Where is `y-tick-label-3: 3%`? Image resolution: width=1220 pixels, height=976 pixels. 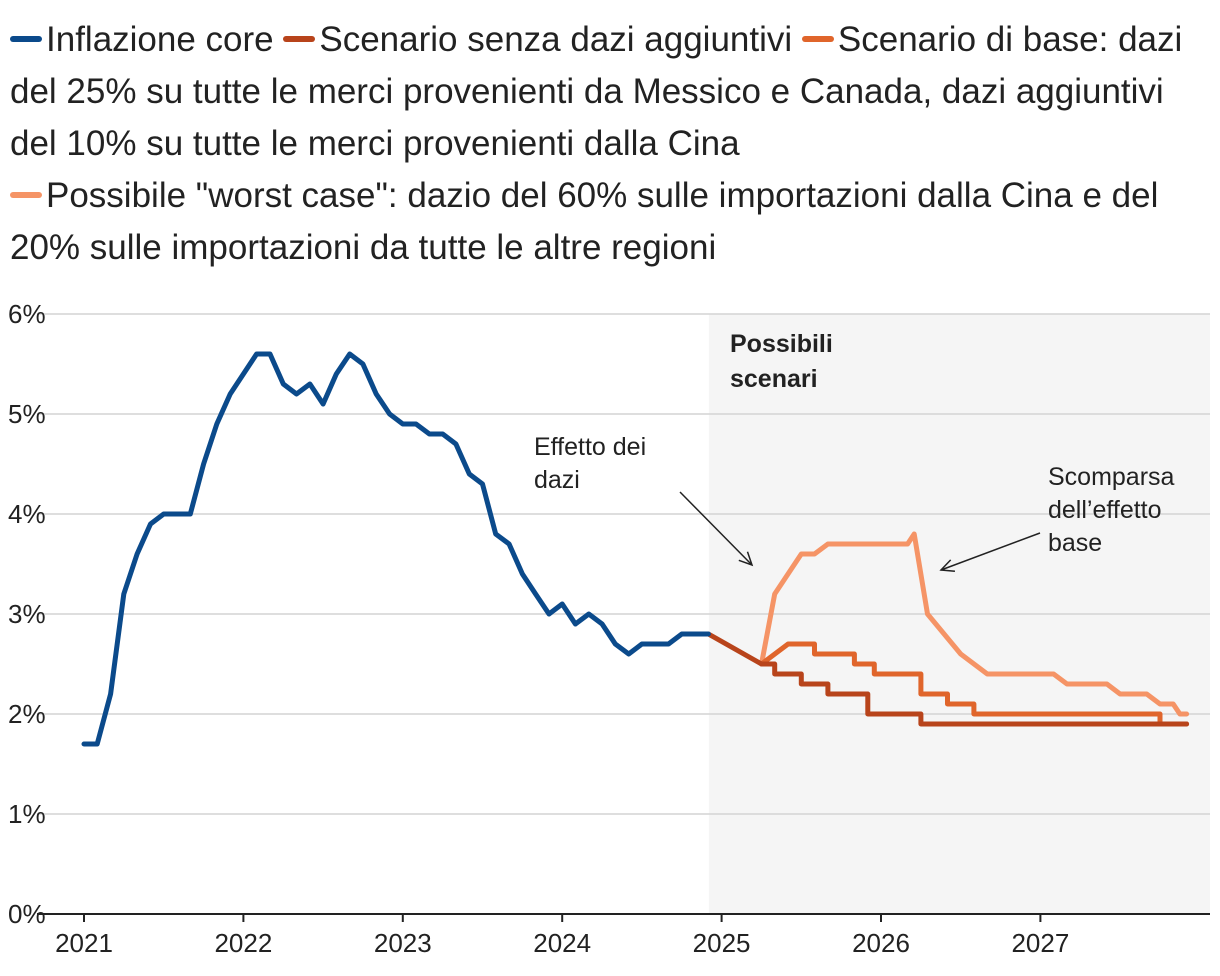
y-tick-label-3: 3% is located at coordinates (27, 614).